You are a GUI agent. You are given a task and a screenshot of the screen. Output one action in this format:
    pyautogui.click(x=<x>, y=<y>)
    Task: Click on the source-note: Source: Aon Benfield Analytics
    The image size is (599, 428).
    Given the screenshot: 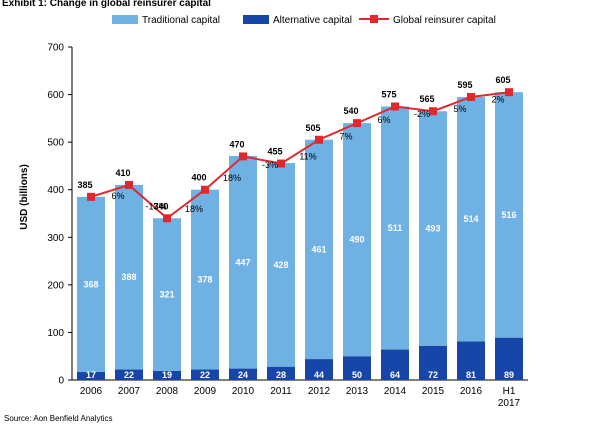 What is the action you would take?
    pyautogui.click(x=58, y=418)
    